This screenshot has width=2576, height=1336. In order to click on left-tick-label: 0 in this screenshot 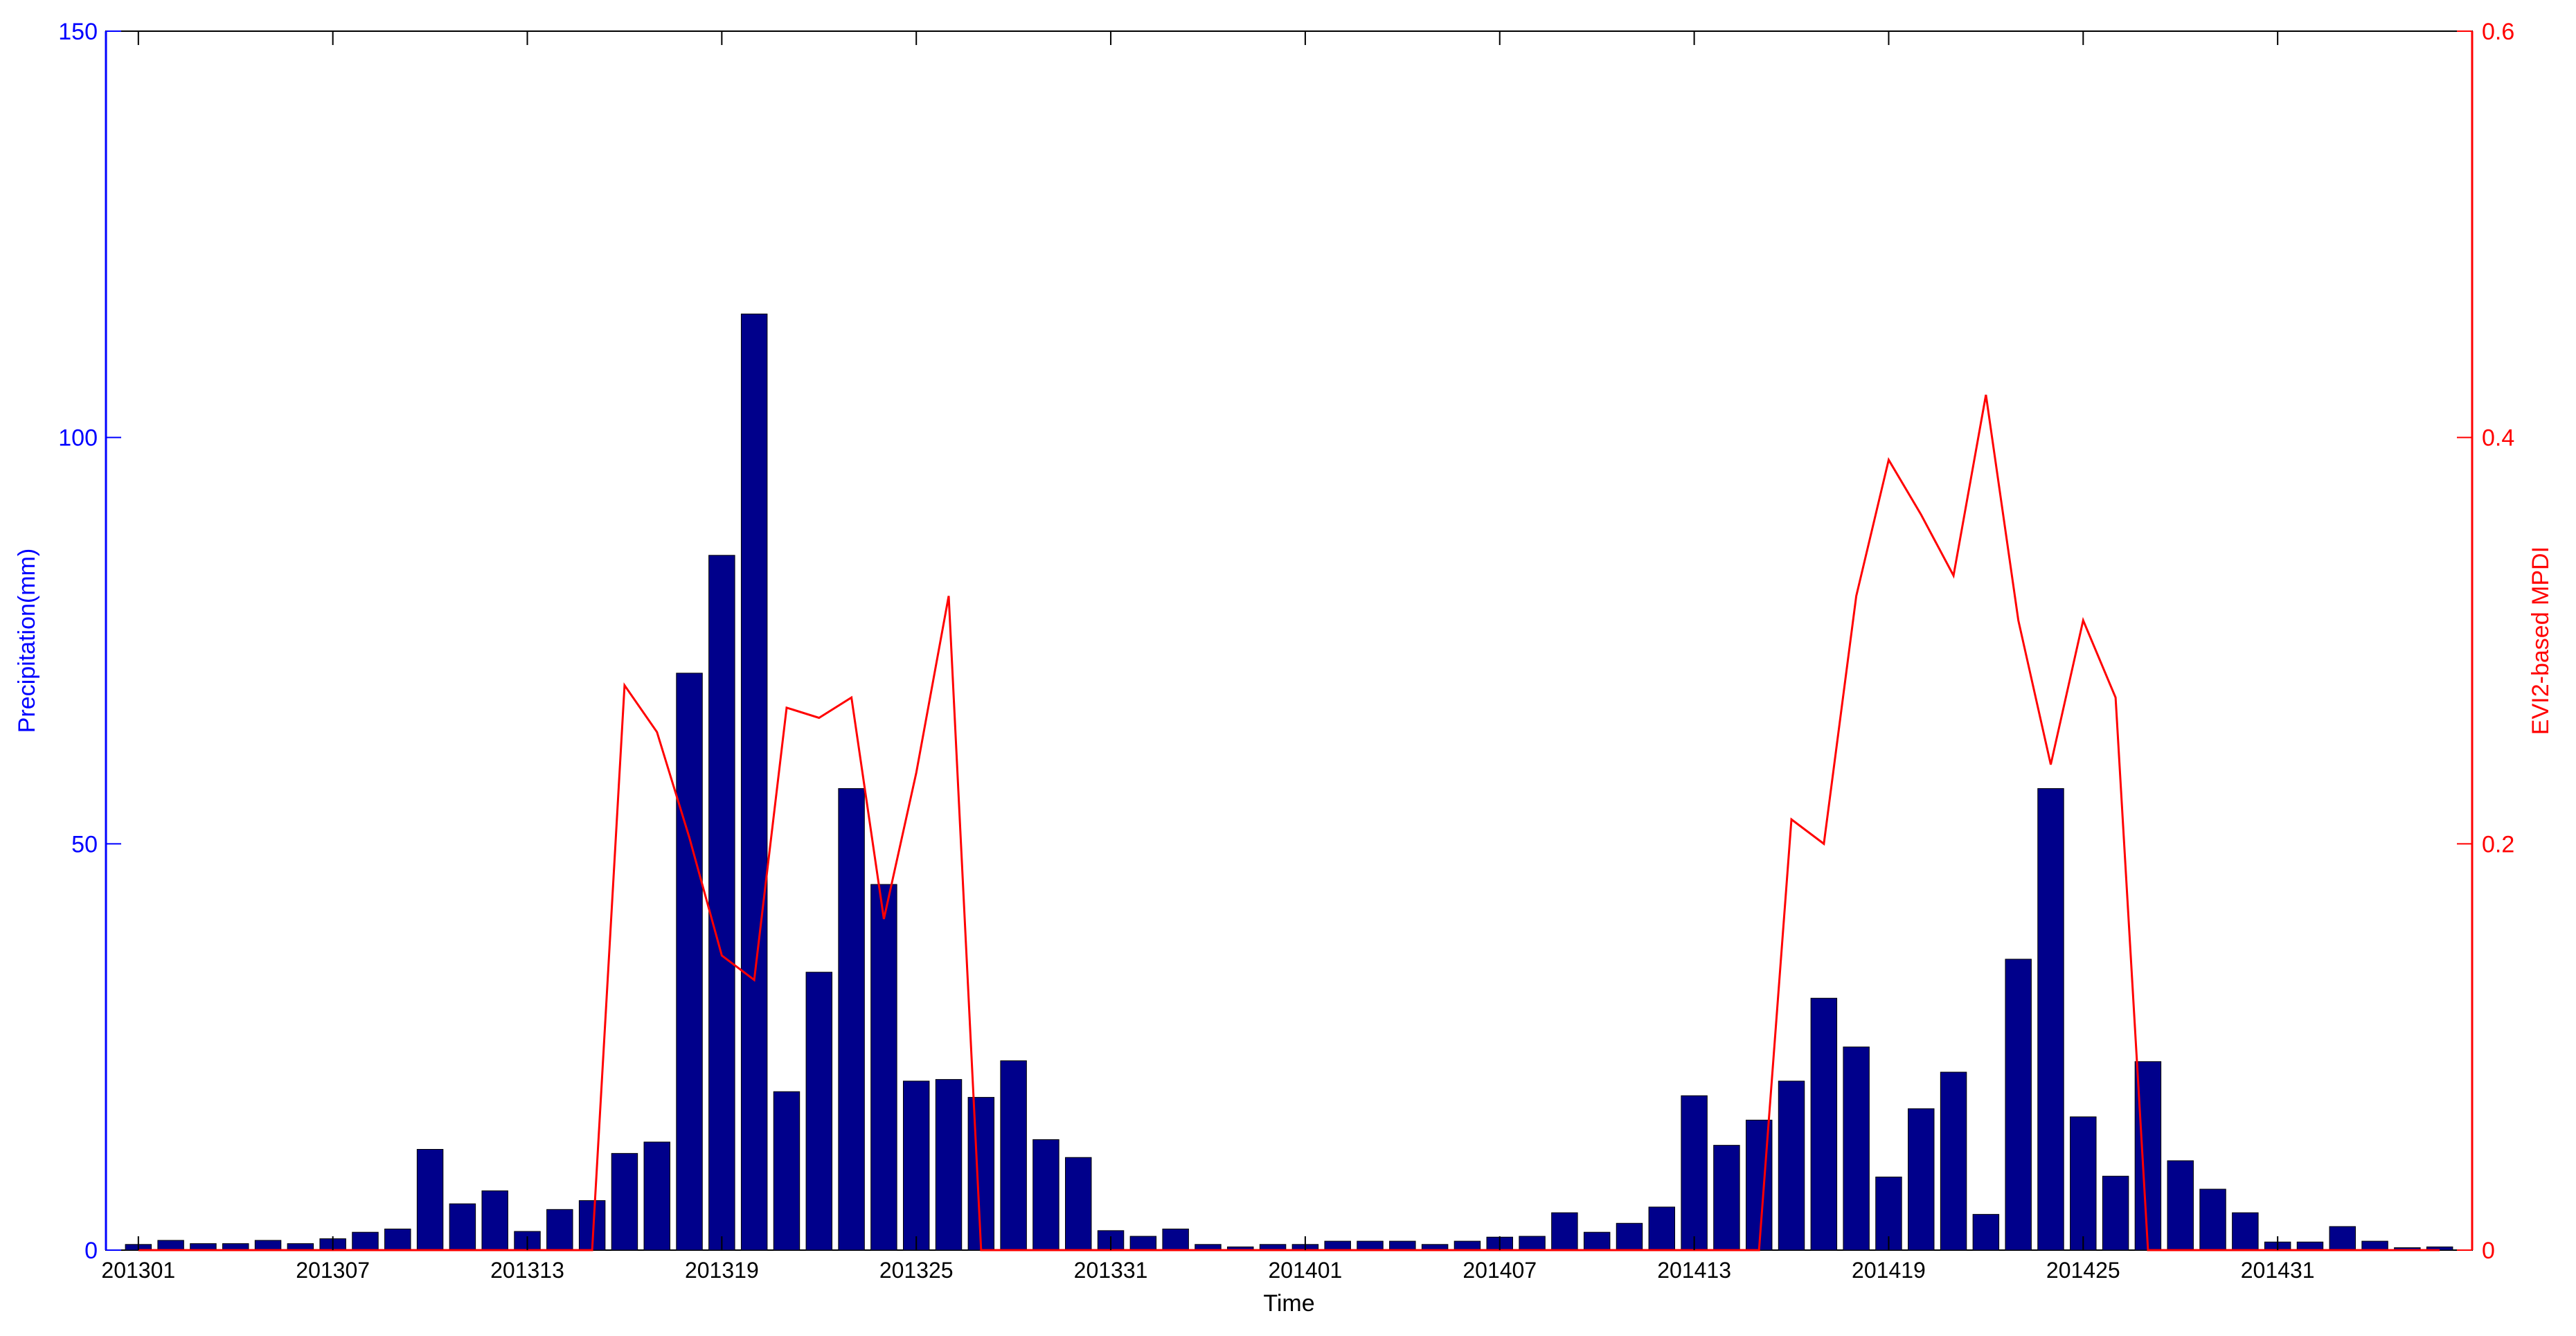, I will do `click(91, 1251)`.